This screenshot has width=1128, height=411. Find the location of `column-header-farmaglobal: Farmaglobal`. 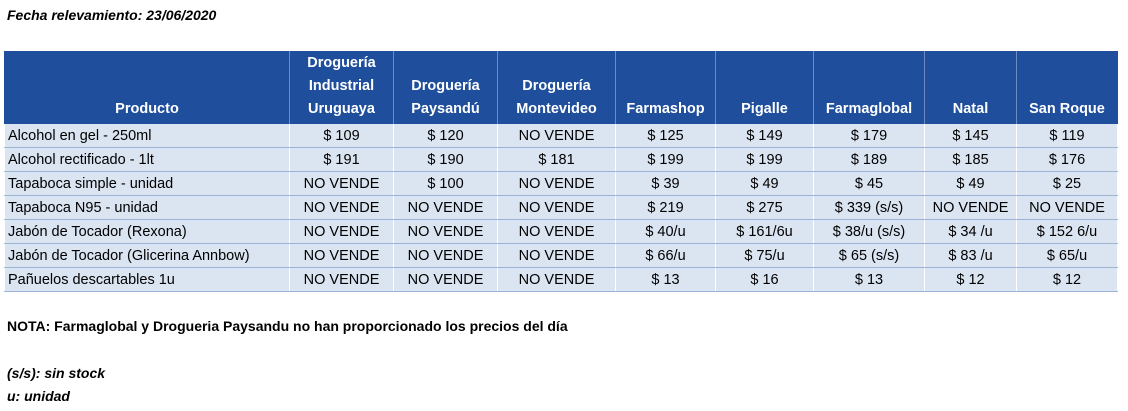

column-header-farmaglobal: Farmaglobal is located at coordinates (869, 87).